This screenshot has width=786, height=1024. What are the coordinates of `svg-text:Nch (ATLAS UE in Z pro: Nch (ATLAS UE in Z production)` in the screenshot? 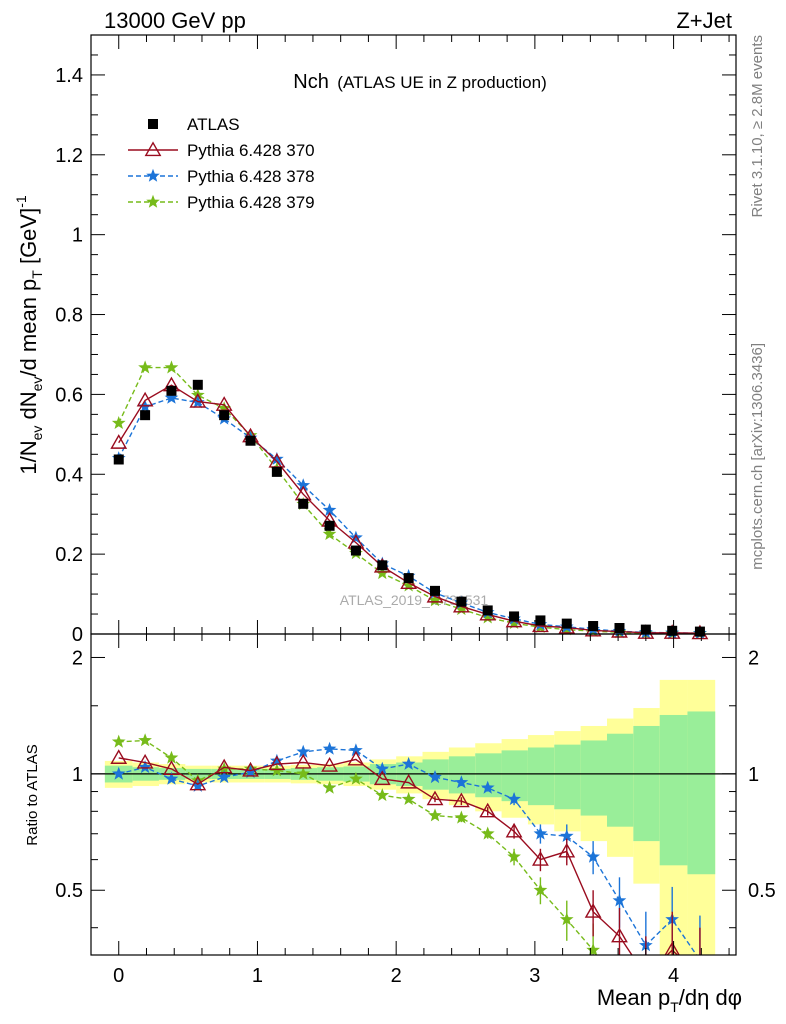 It's located at (419, 82).